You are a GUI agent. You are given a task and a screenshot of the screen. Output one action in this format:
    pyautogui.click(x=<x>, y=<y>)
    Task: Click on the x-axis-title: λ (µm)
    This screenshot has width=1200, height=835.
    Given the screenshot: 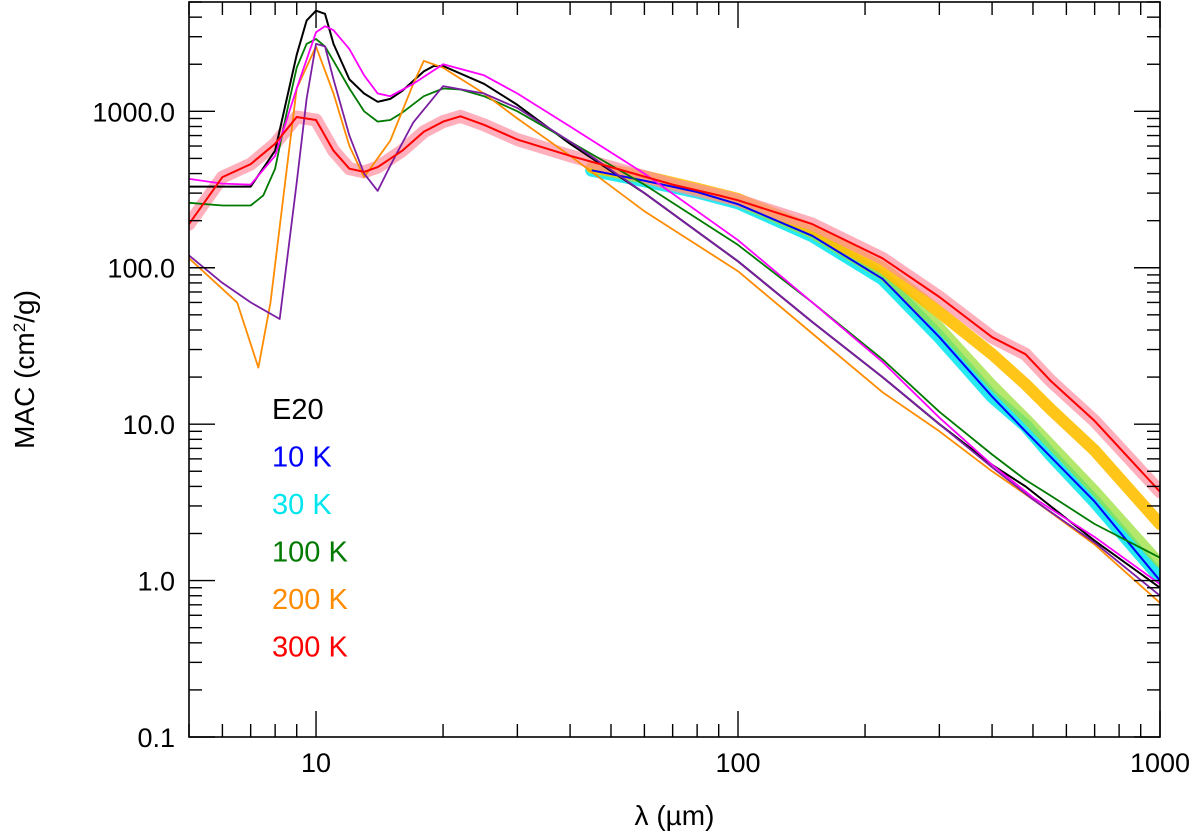 What is the action you would take?
    pyautogui.click(x=675, y=815)
    